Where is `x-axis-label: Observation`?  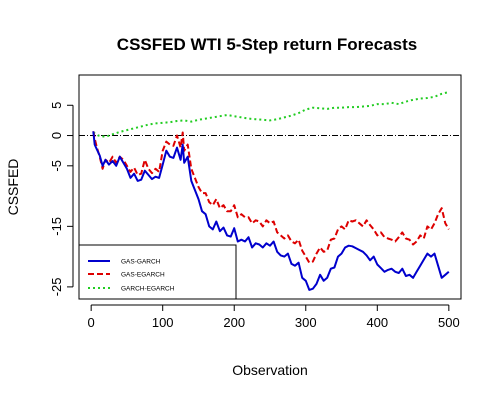 x-axis-label: Observation is located at coordinates (269, 370).